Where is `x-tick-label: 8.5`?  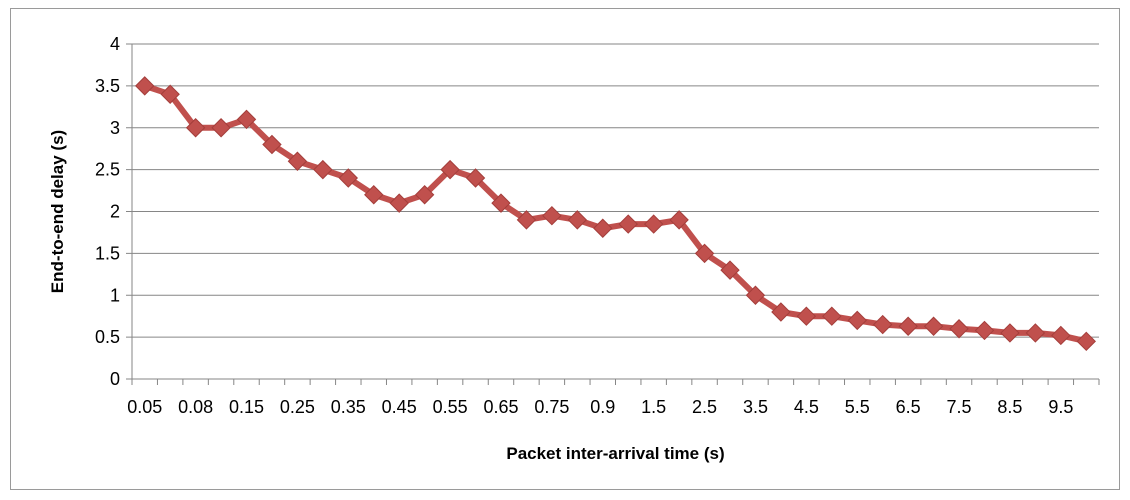 x-tick-label: 8.5 is located at coordinates (1009, 407).